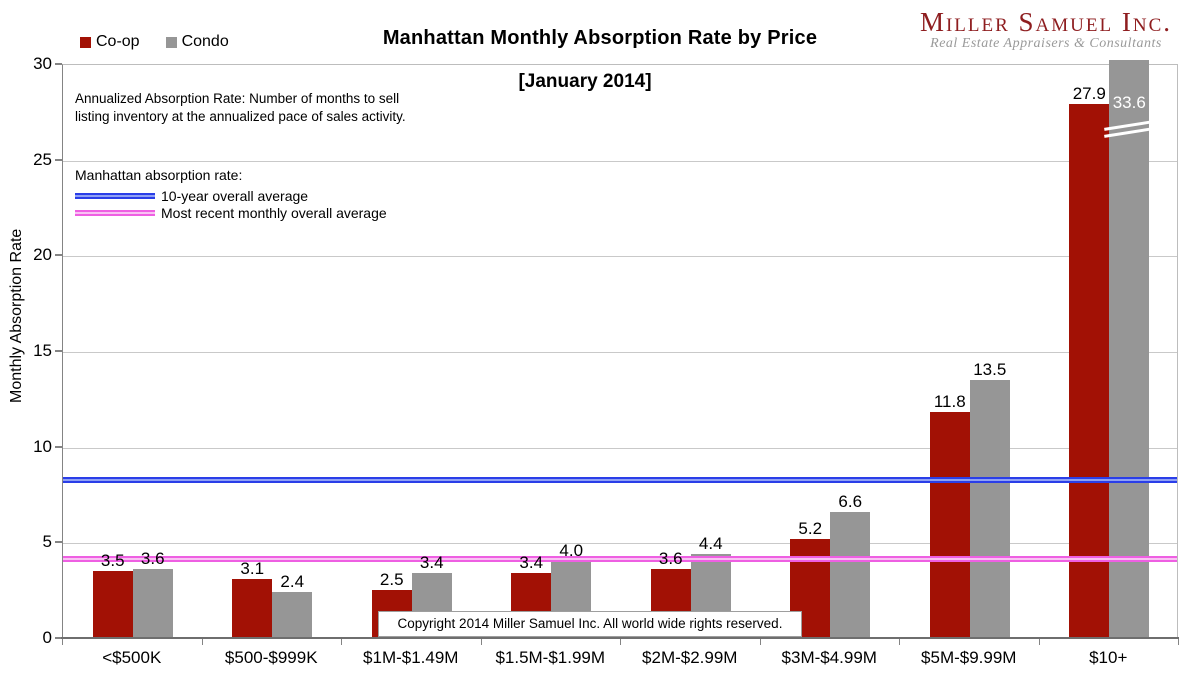 Image resolution: width=1200 pixels, height=698 pixels. Describe the element at coordinates (810, 528) in the screenshot. I see `bar-value-label: 5.2` at that location.